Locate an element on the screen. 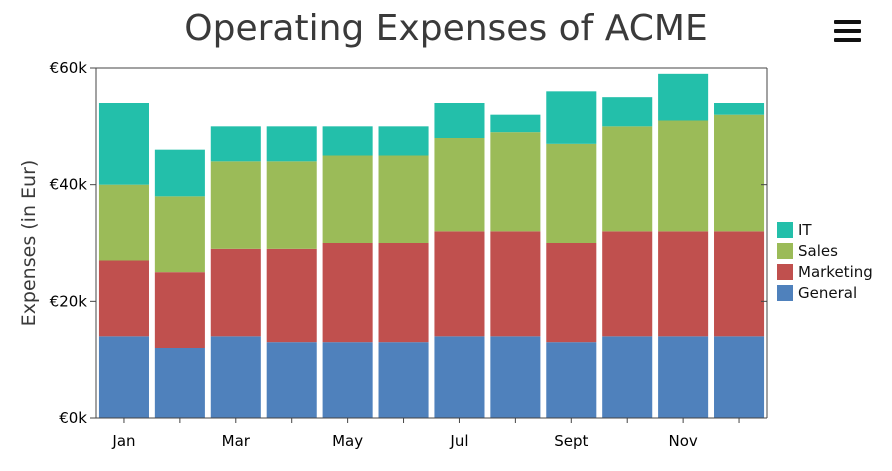 The width and height of the screenshot is (892, 471). y-tick-label: €20k is located at coordinates (69, 301).